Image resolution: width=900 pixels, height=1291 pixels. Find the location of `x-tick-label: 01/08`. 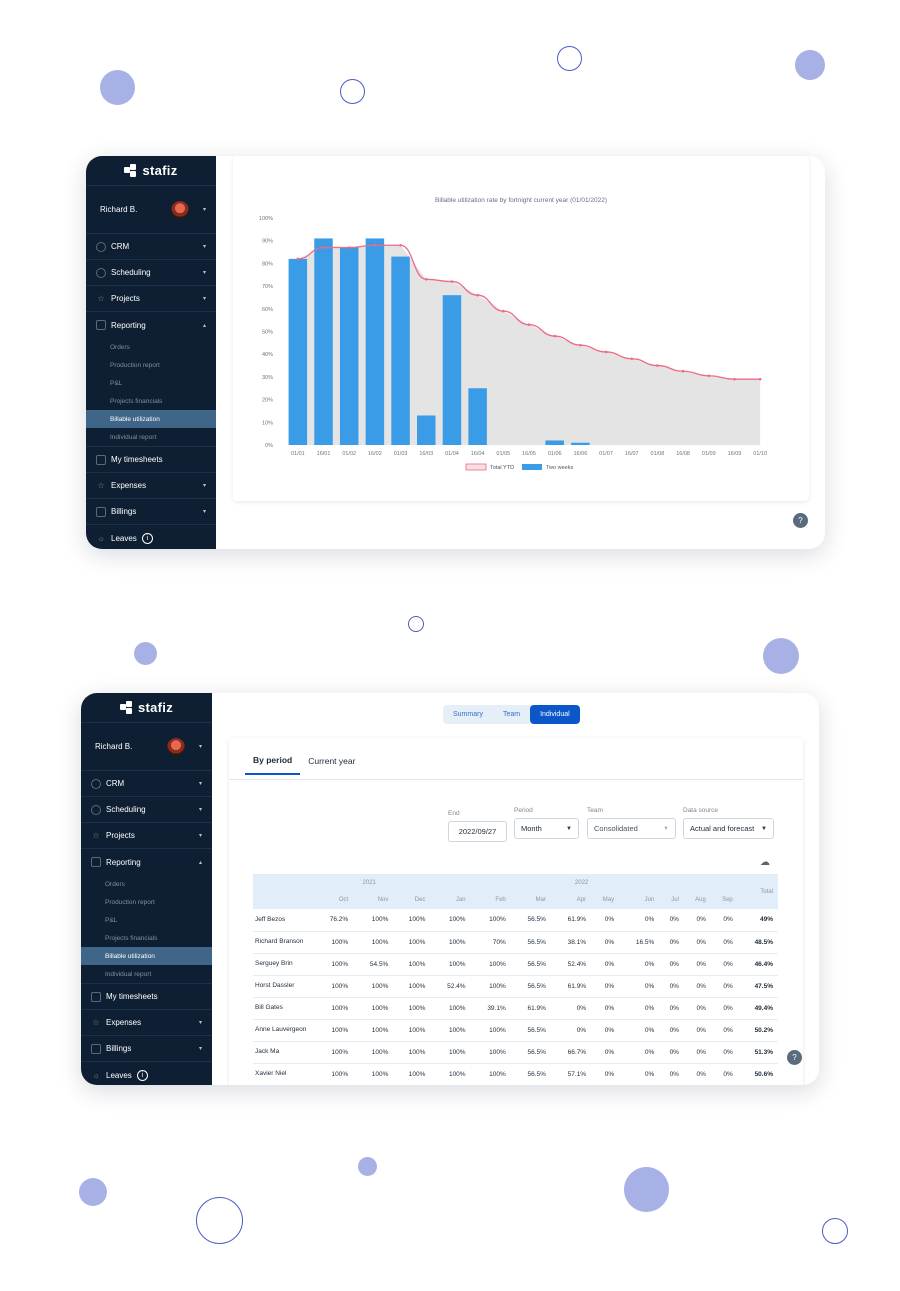

x-tick-label: 01/08 is located at coordinates (658, 454).